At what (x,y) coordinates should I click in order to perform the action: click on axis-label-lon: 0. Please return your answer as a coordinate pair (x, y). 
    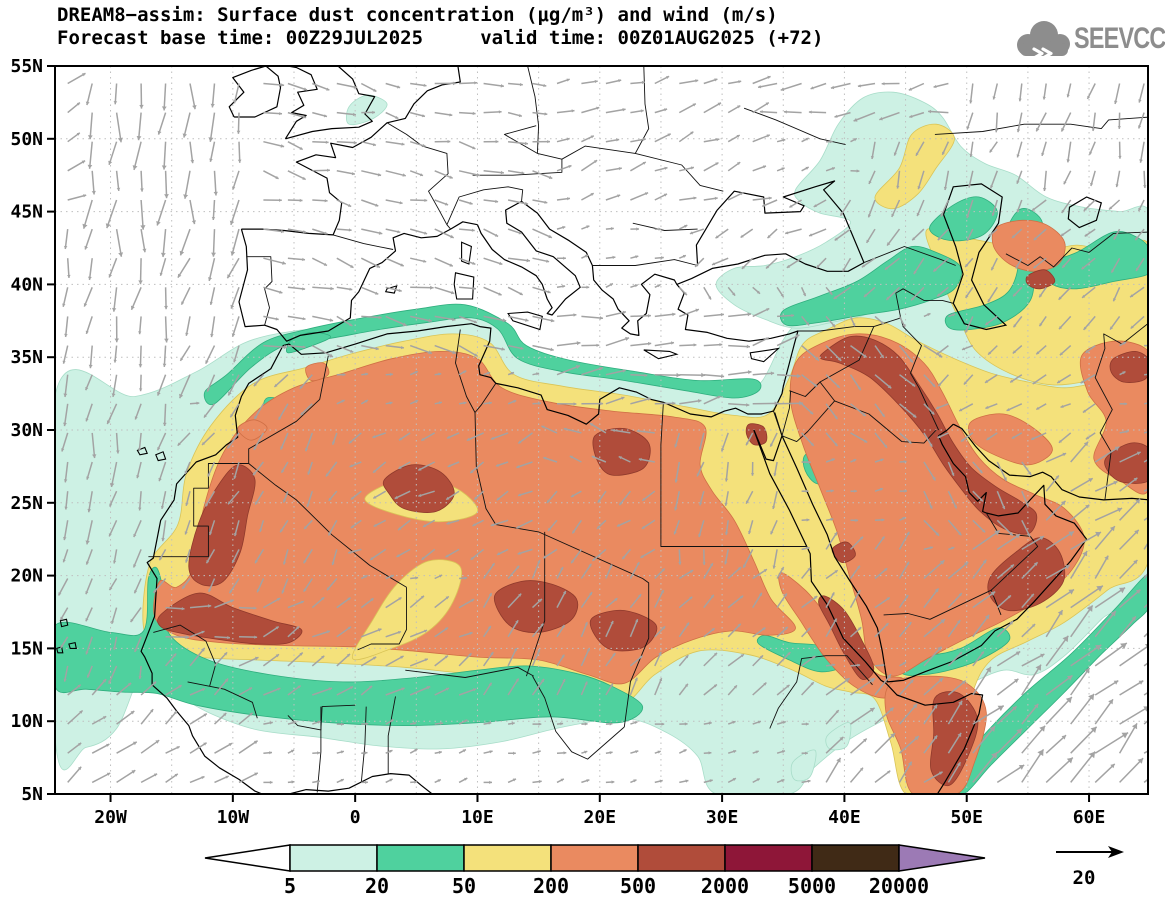
    Looking at the image, I should click on (355, 817).